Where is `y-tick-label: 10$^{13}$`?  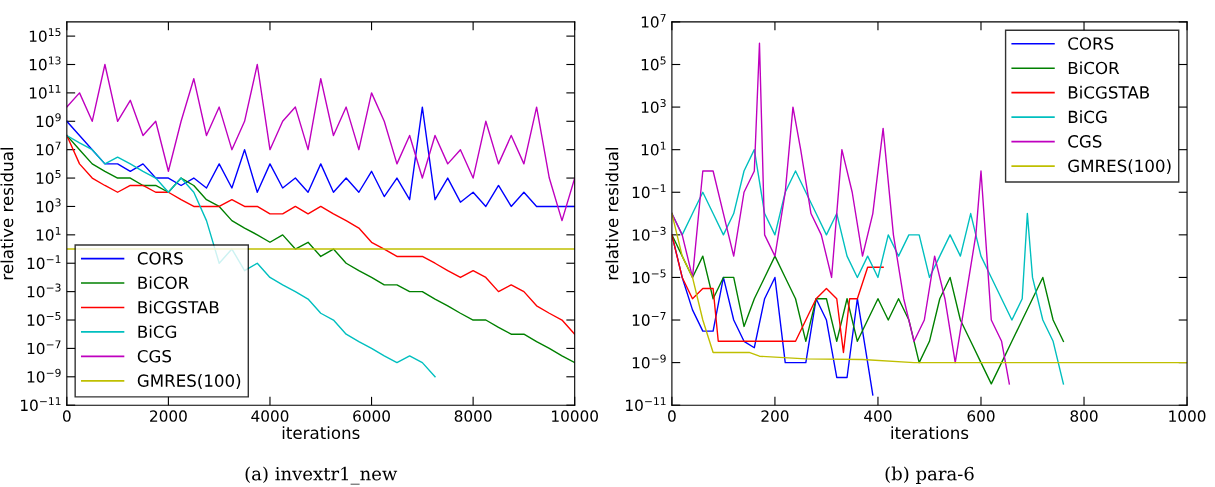 y-tick-label: 10$^{13}$ is located at coordinates (45, 63).